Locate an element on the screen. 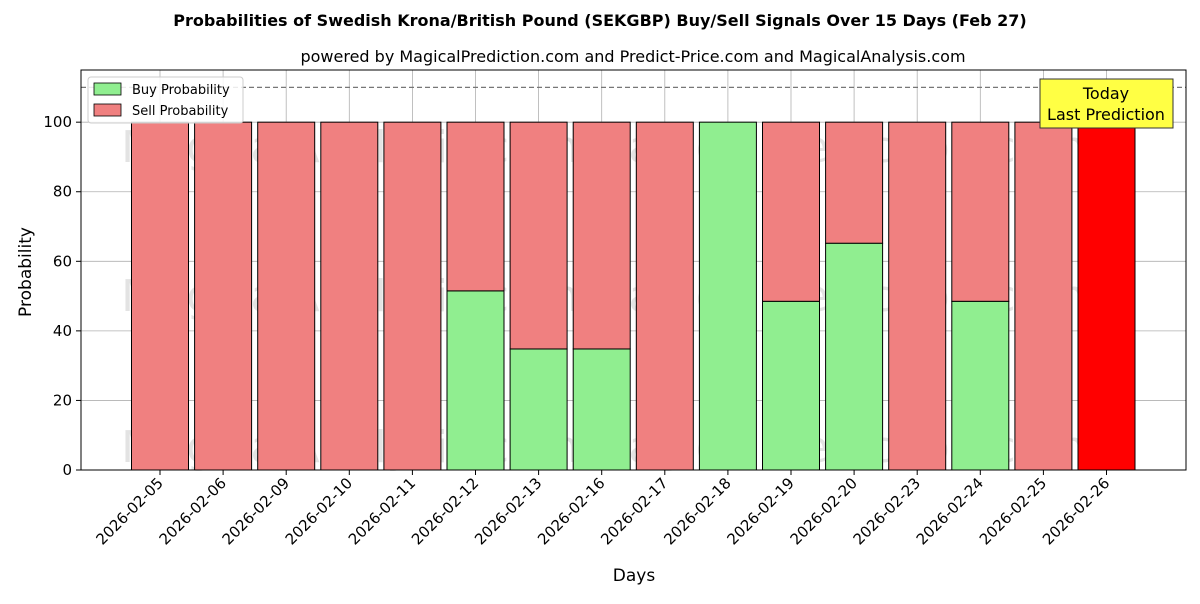  x-tick-label: 2026-02-05 is located at coordinates (129, 511).